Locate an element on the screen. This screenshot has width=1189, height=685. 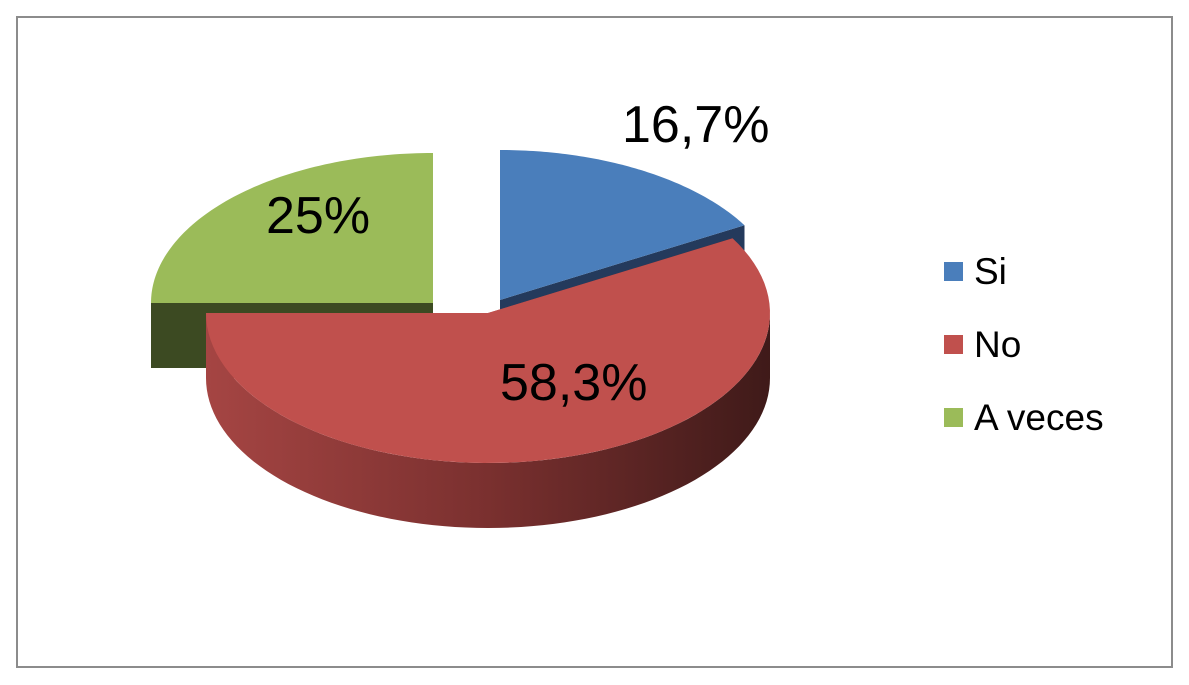
data-label-si: 16,7% is located at coordinates (695, 125).